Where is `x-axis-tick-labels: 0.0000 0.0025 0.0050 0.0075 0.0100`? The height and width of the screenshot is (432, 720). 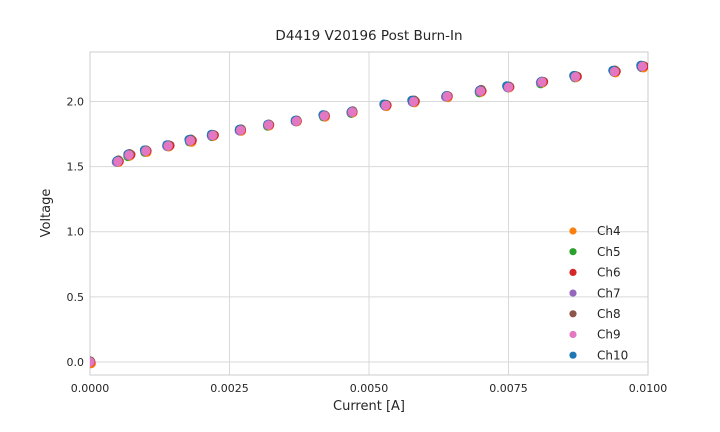 x-axis-tick-labels: 0.0000 0.0025 0.0050 0.0075 0.0100 is located at coordinates (369, 388).